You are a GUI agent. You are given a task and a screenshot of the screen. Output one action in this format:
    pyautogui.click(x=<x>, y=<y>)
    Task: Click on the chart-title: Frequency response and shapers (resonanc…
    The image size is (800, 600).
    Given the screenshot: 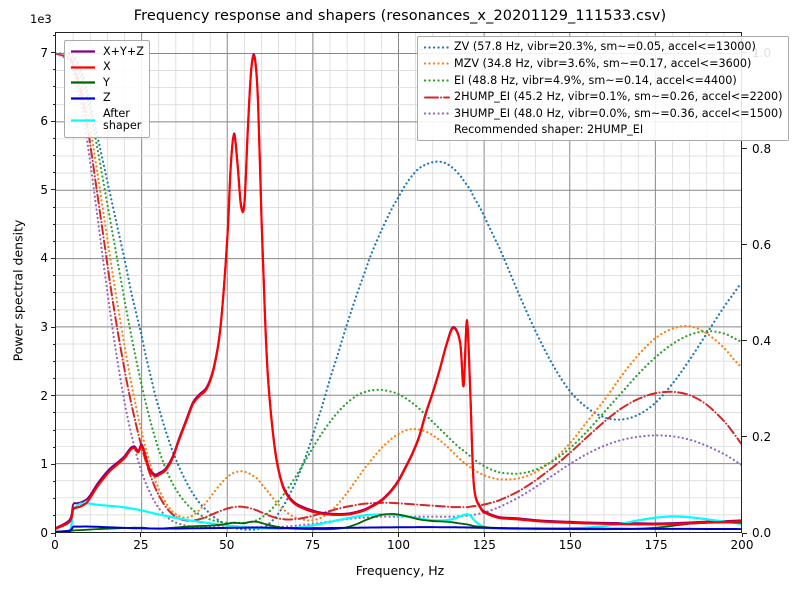 What is the action you would take?
    pyautogui.click(x=400, y=16)
    